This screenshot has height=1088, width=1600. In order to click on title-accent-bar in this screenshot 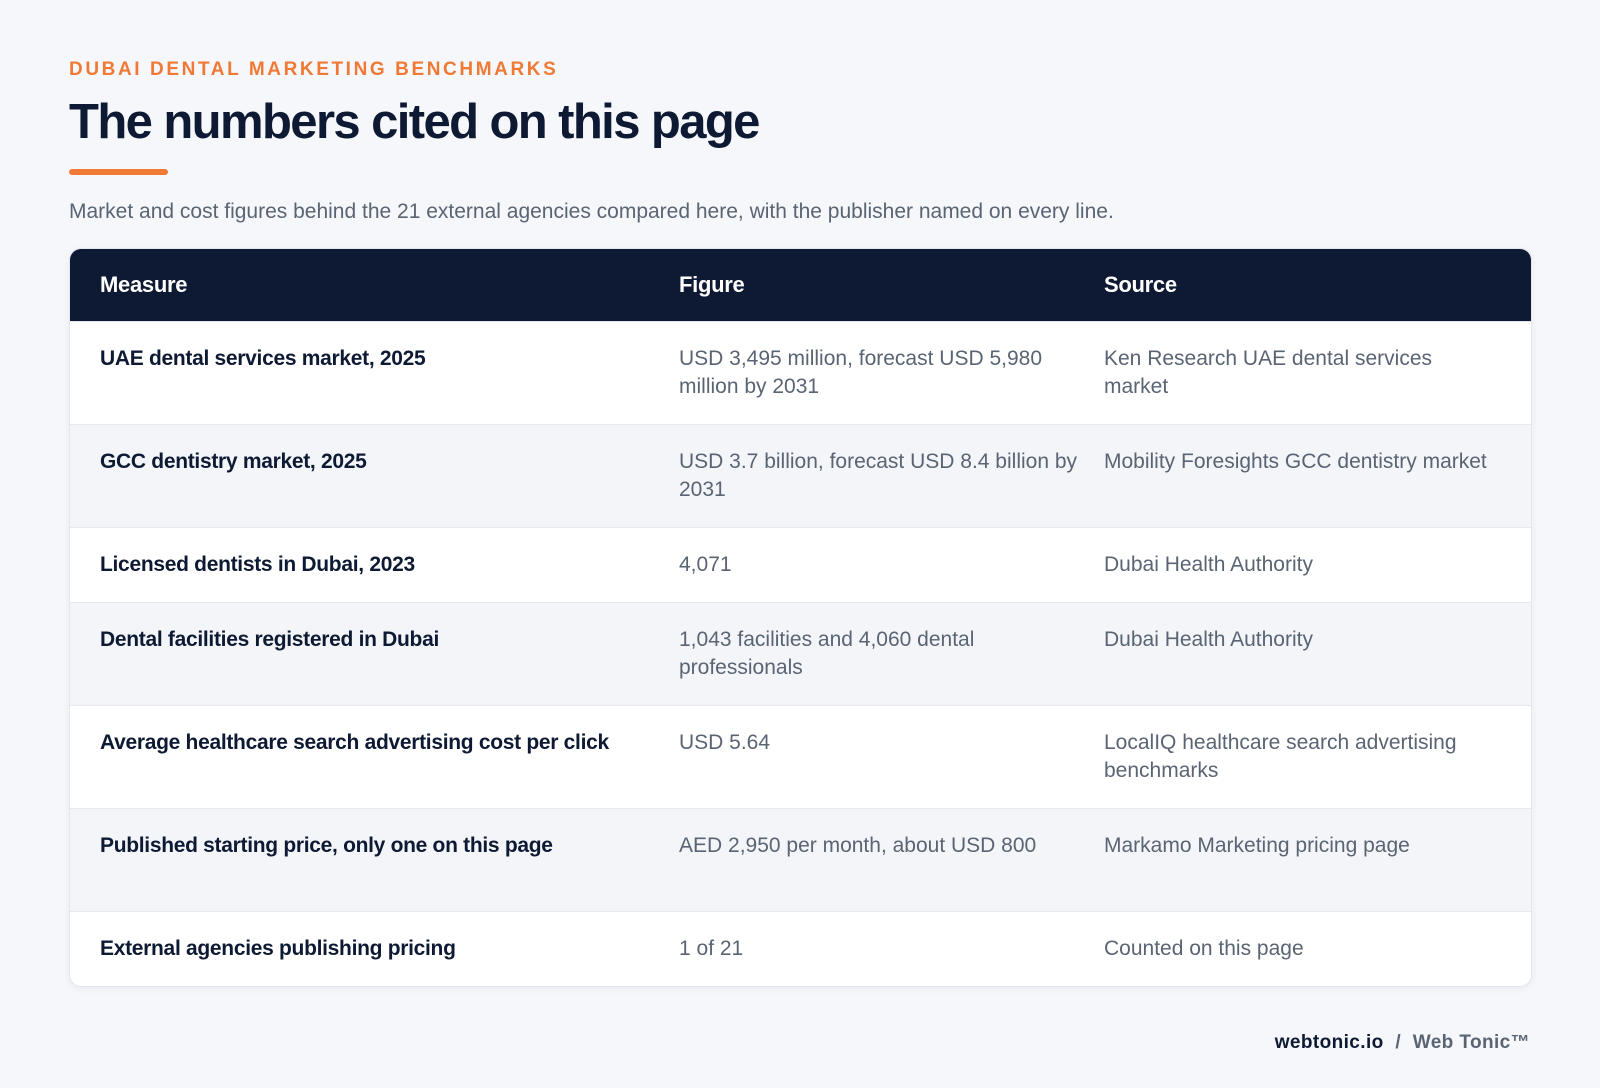, I will do `click(118, 172)`.